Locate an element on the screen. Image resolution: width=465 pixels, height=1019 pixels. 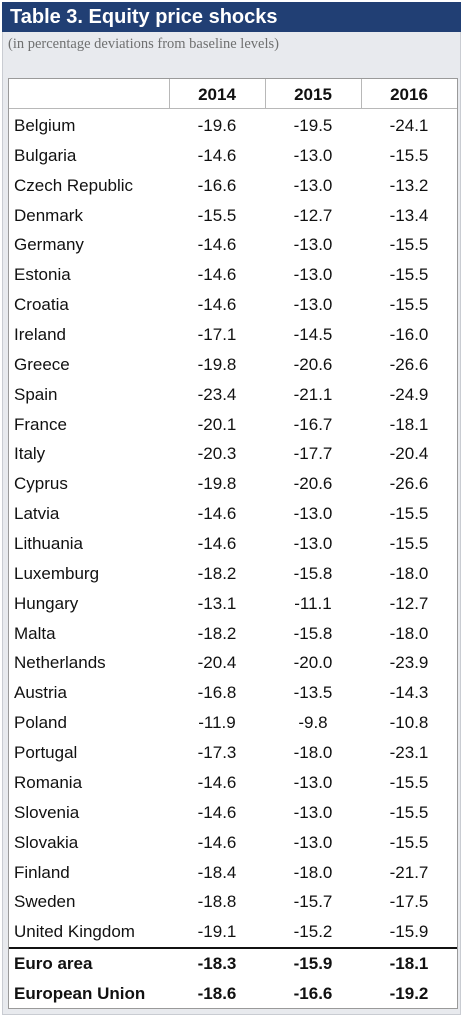
value-2014: -13.1 is located at coordinates (217, 603).